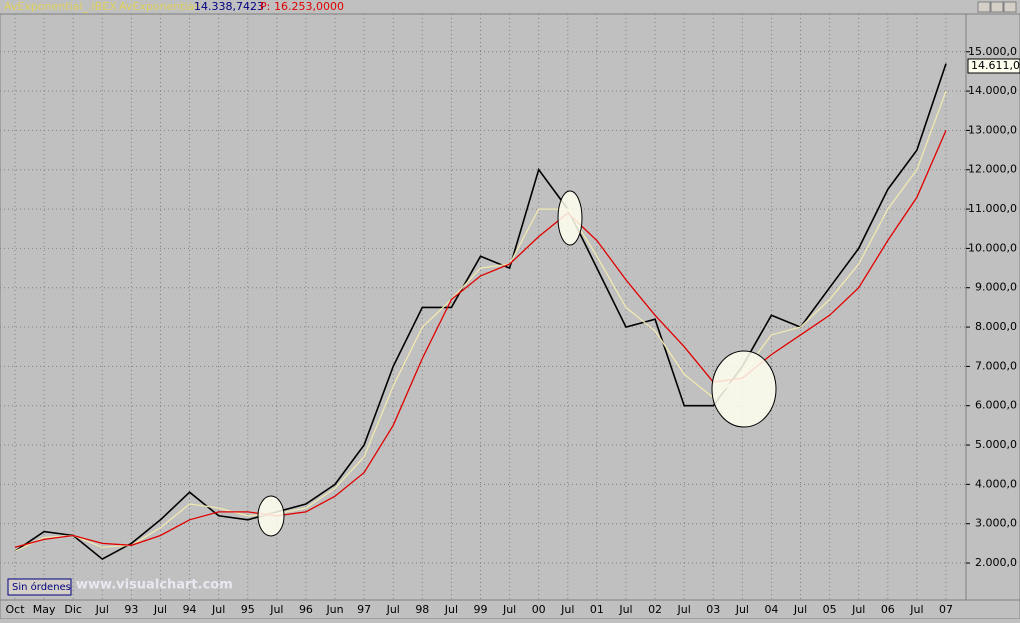  What do you see at coordinates (888, 609) in the screenshot?
I see `x-tick-label: 06` at bounding box center [888, 609].